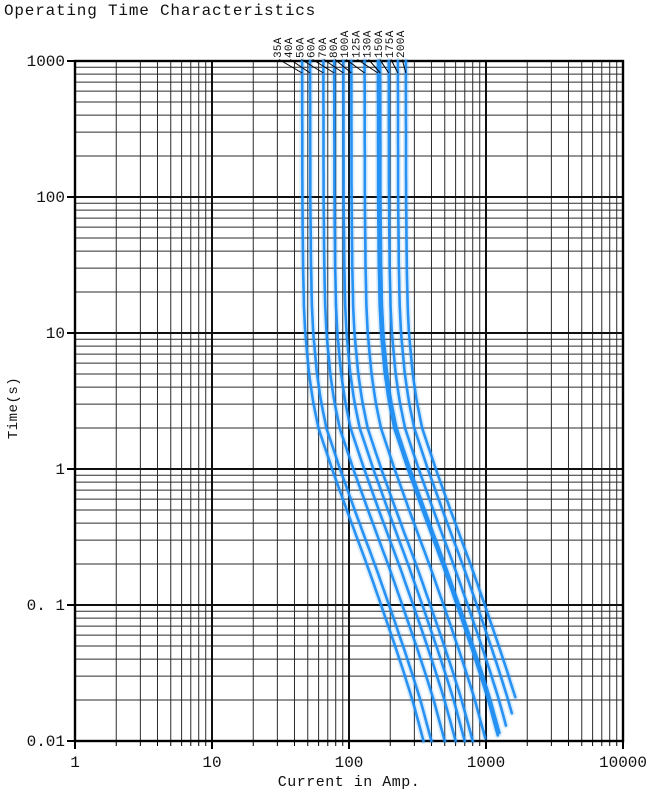 The width and height of the screenshot is (664, 800). Describe the element at coordinates (404, 66) in the screenshot. I see `leader-line-200a` at that location.